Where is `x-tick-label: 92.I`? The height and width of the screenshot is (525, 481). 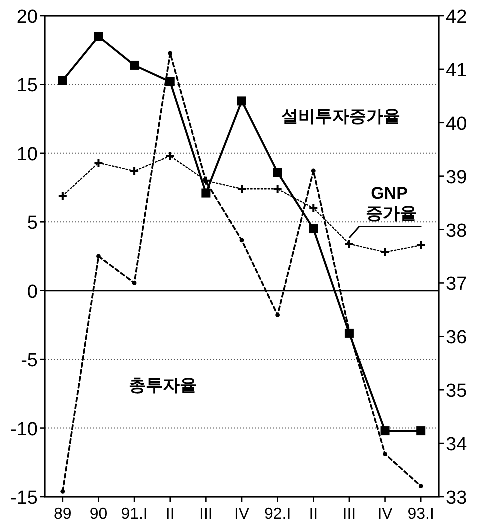 x-tick-label: 92.I is located at coordinates (278, 514).